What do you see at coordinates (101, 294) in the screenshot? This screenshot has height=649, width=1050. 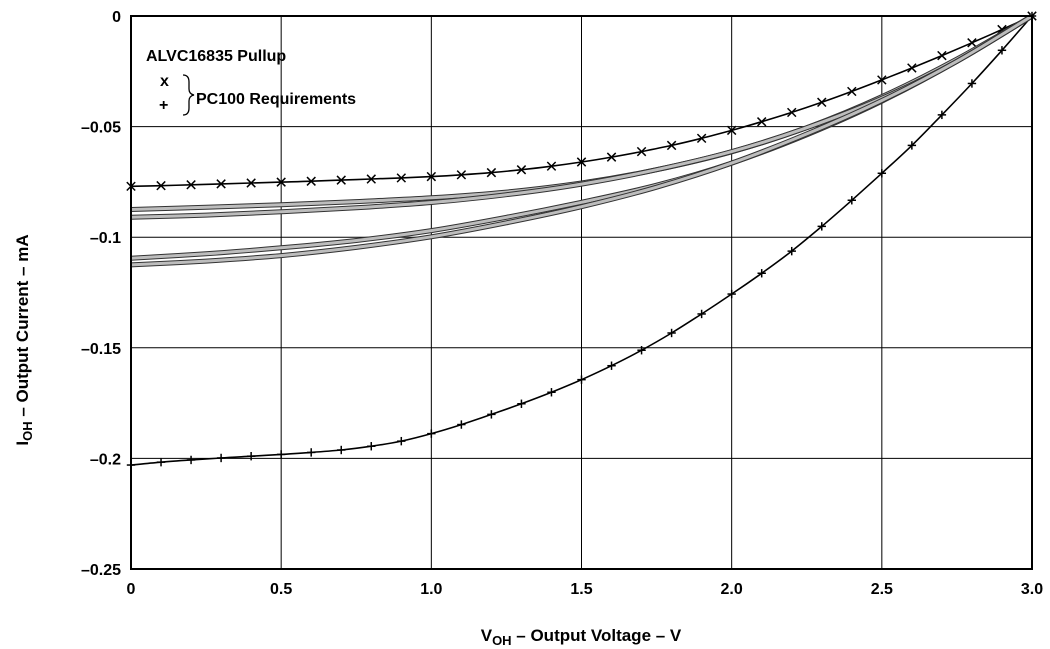 I see `y-tick-labels: 0 –0.05 –0.1 –0.15 –0.2 –0.25` at bounding box center [101, 294].